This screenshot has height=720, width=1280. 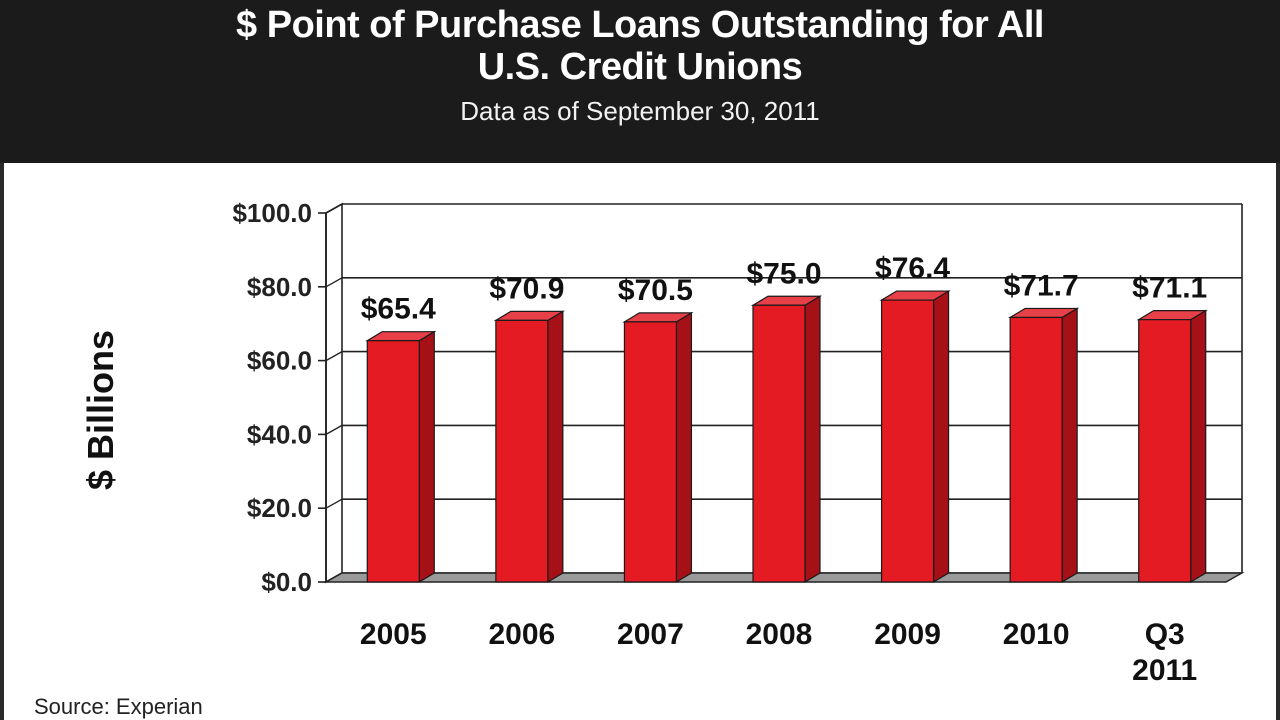 I want to click on bar-value-label: $65.4, so click(x=398, y=309).